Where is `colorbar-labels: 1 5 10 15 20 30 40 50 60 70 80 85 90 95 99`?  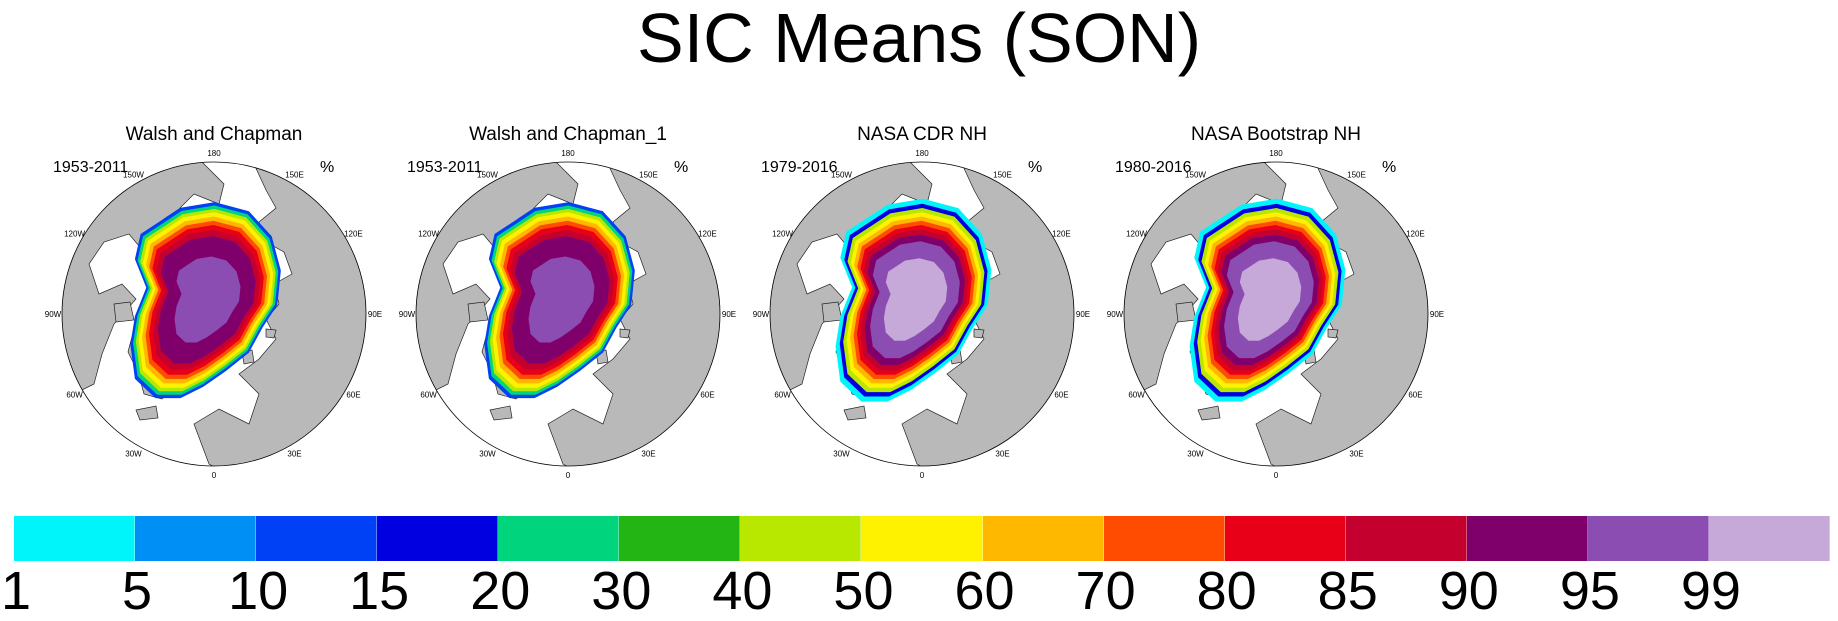 colorbar-labels: 1 5 10 15 20 30 40 50 60 70 80 85 90 95 99 is located at coordinates (919, 591).